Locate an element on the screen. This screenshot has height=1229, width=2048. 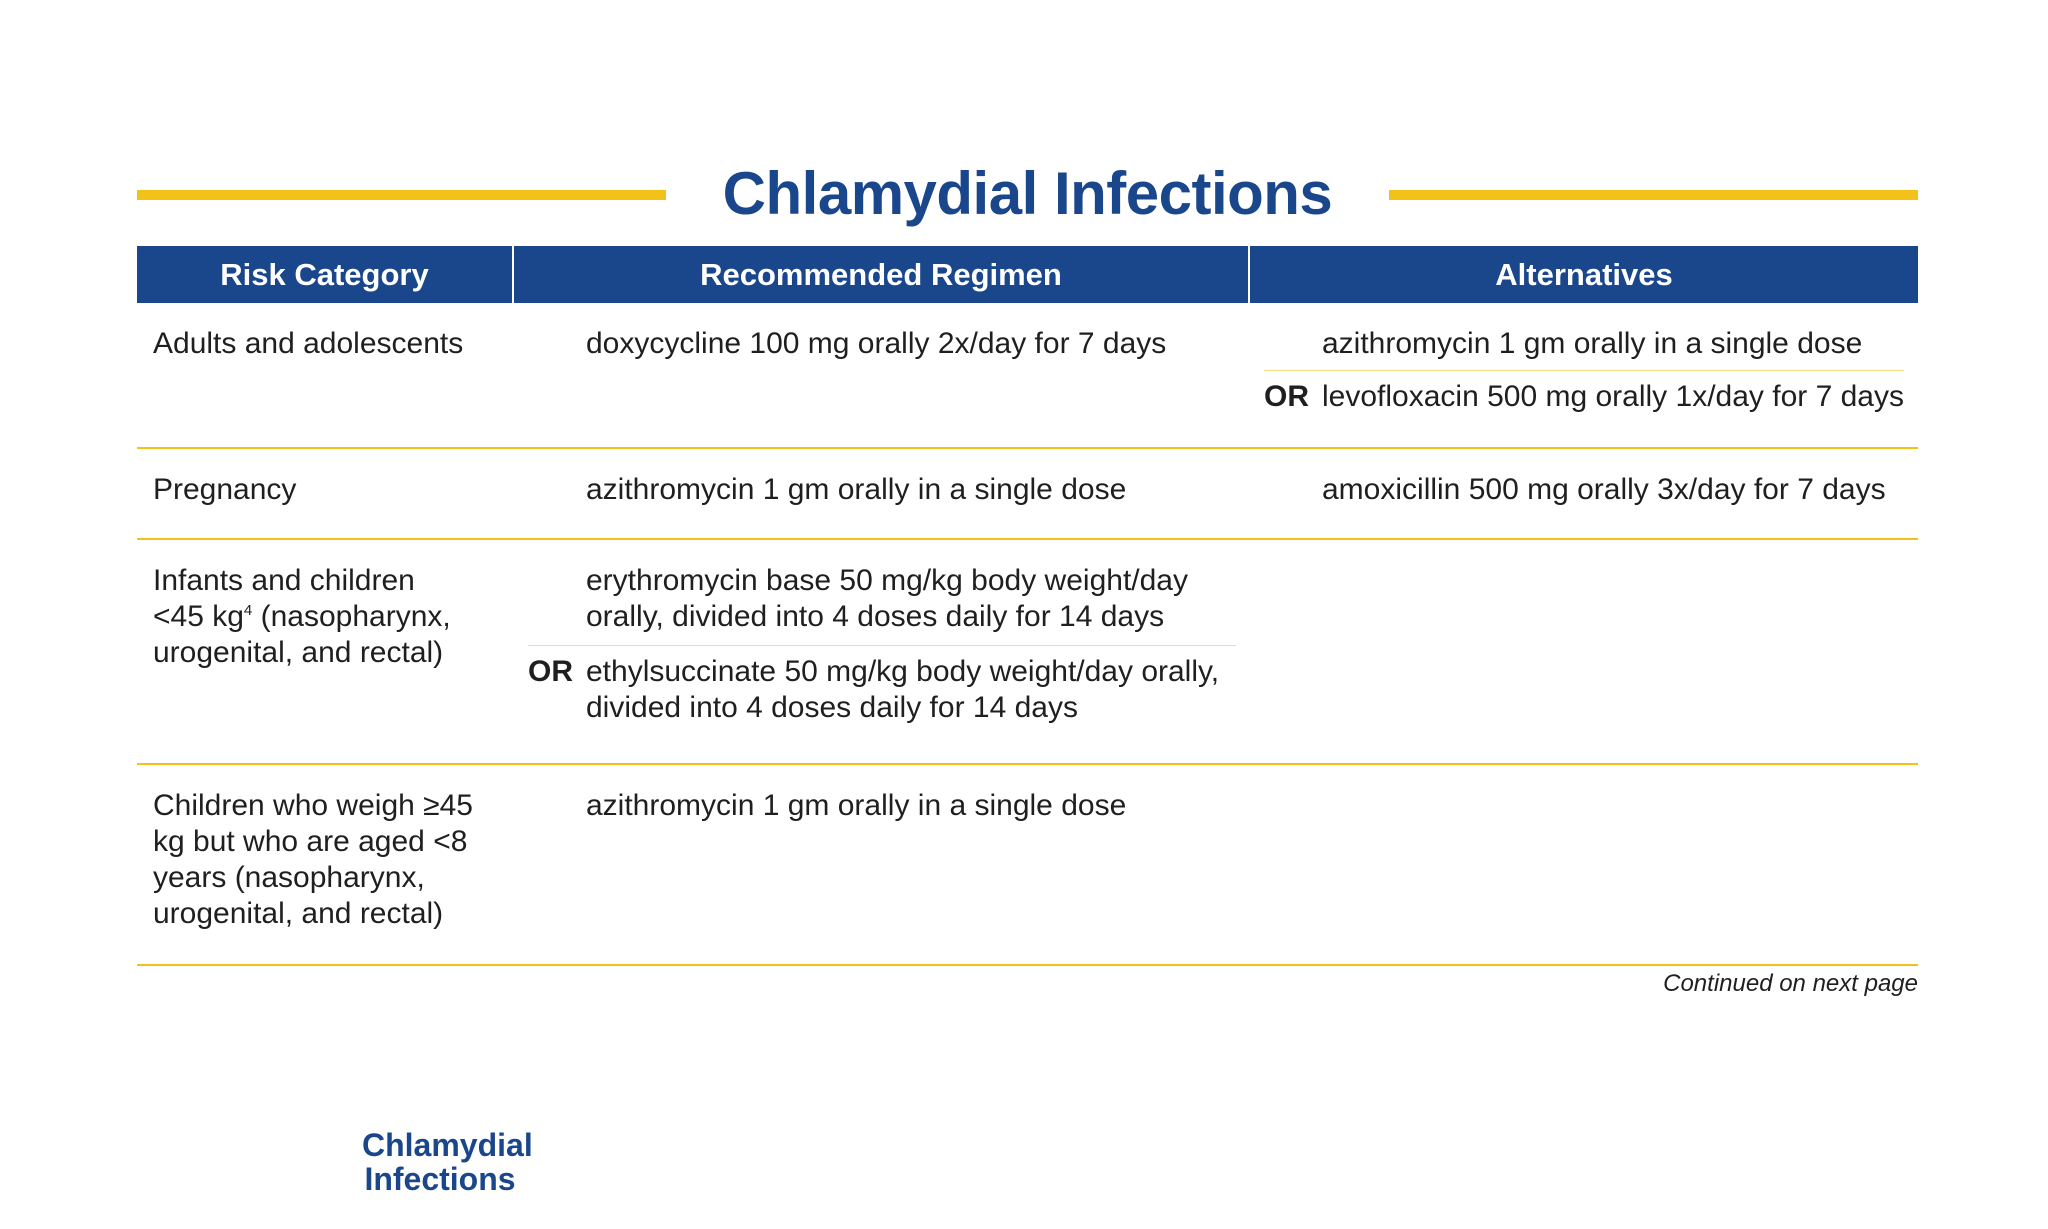
page-title: Chlamydial Infections is located at coordinates (1027, 193).